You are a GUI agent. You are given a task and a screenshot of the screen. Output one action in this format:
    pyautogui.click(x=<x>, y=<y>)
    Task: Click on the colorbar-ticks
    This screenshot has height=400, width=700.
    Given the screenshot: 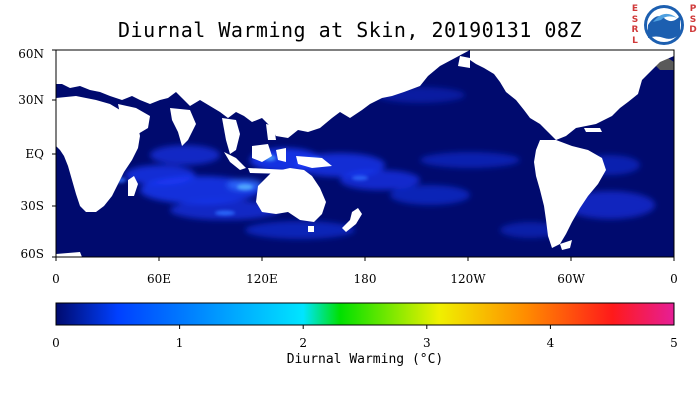 What is the action you would take?
    pyautogui.click(x=365, y=327)
    